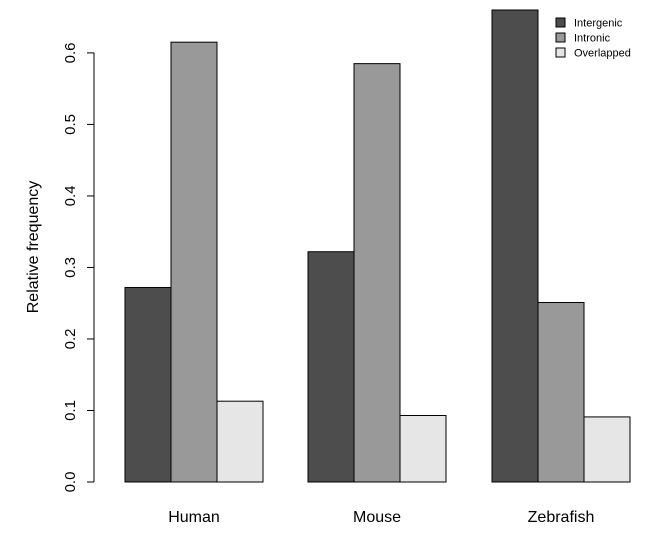 This screenshot has width=652, height=535. I want to click on legend-swatch-intergenic, so click(560, 22).